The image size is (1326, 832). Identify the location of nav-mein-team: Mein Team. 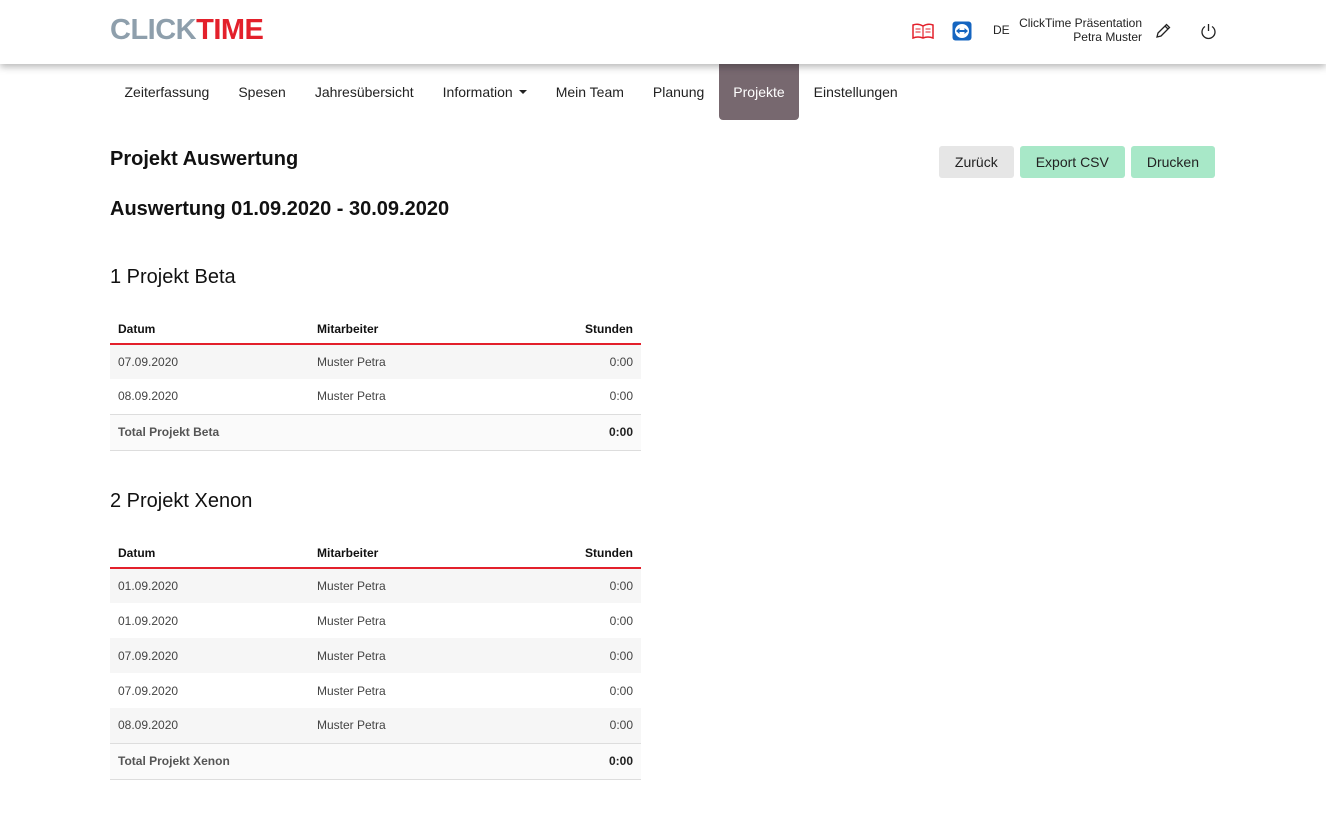
(589, 92).